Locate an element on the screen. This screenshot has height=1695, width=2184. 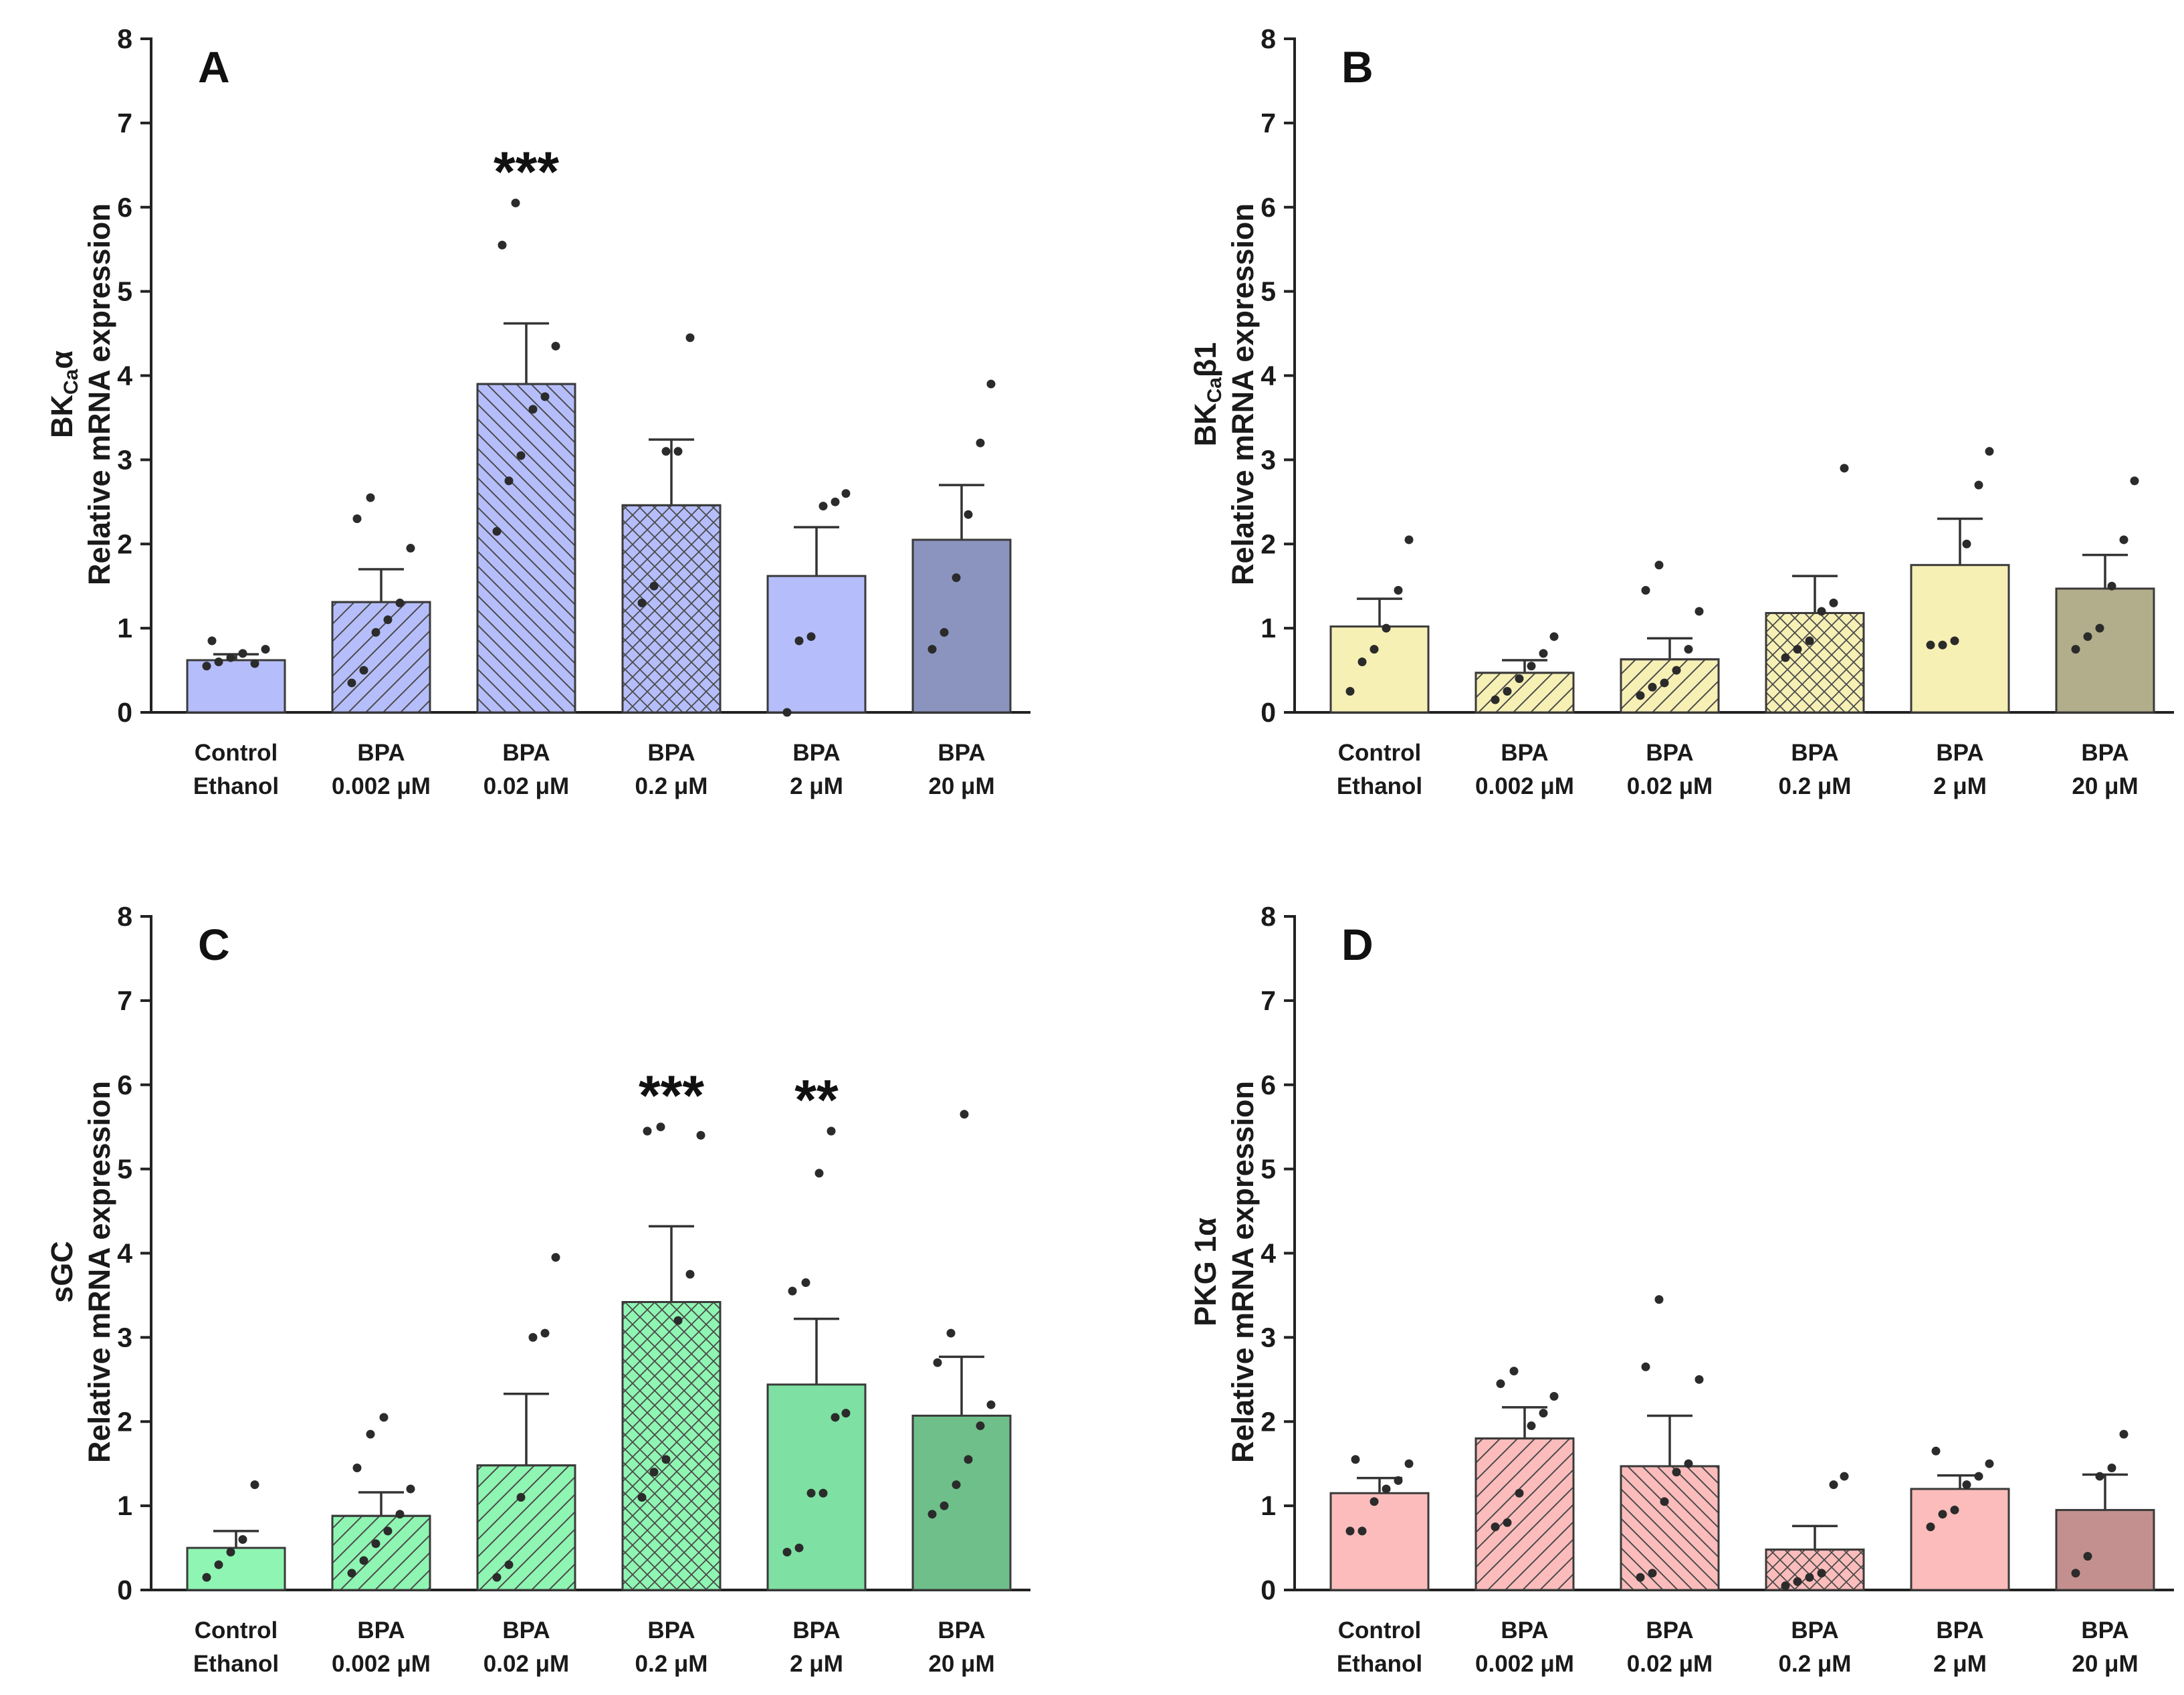
x-tick-label: 0.02 μM is located at coordinates (1670, 786).